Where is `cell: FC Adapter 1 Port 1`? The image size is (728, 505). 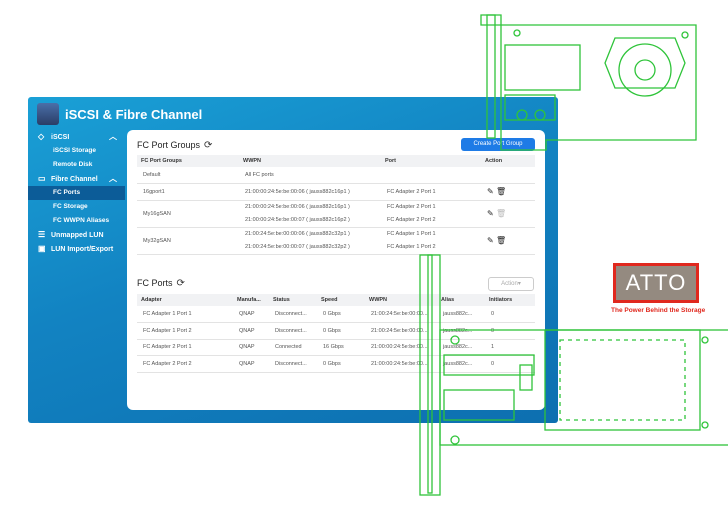
cell: FC Adapter 1 Port 1 is located at coordinates (185, 314).